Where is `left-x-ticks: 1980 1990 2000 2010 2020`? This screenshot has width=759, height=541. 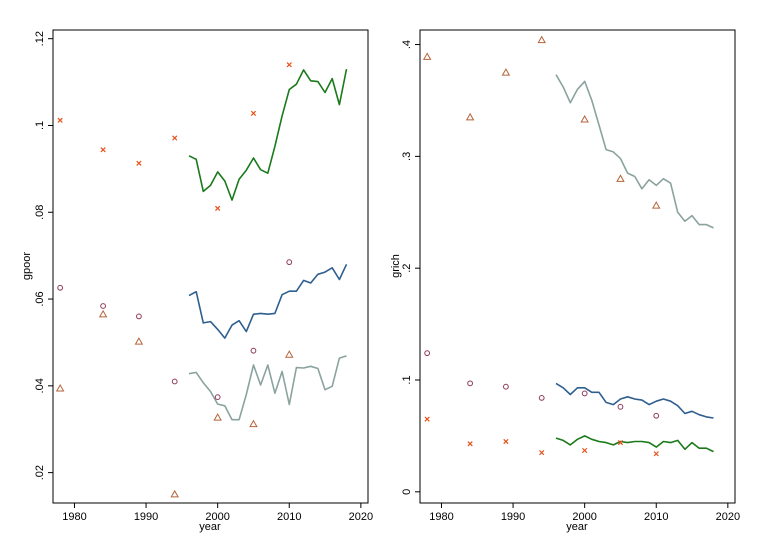 left-x-ticks: 1980 1990 2000 2010 2020 is located at coordinates (217, 513).